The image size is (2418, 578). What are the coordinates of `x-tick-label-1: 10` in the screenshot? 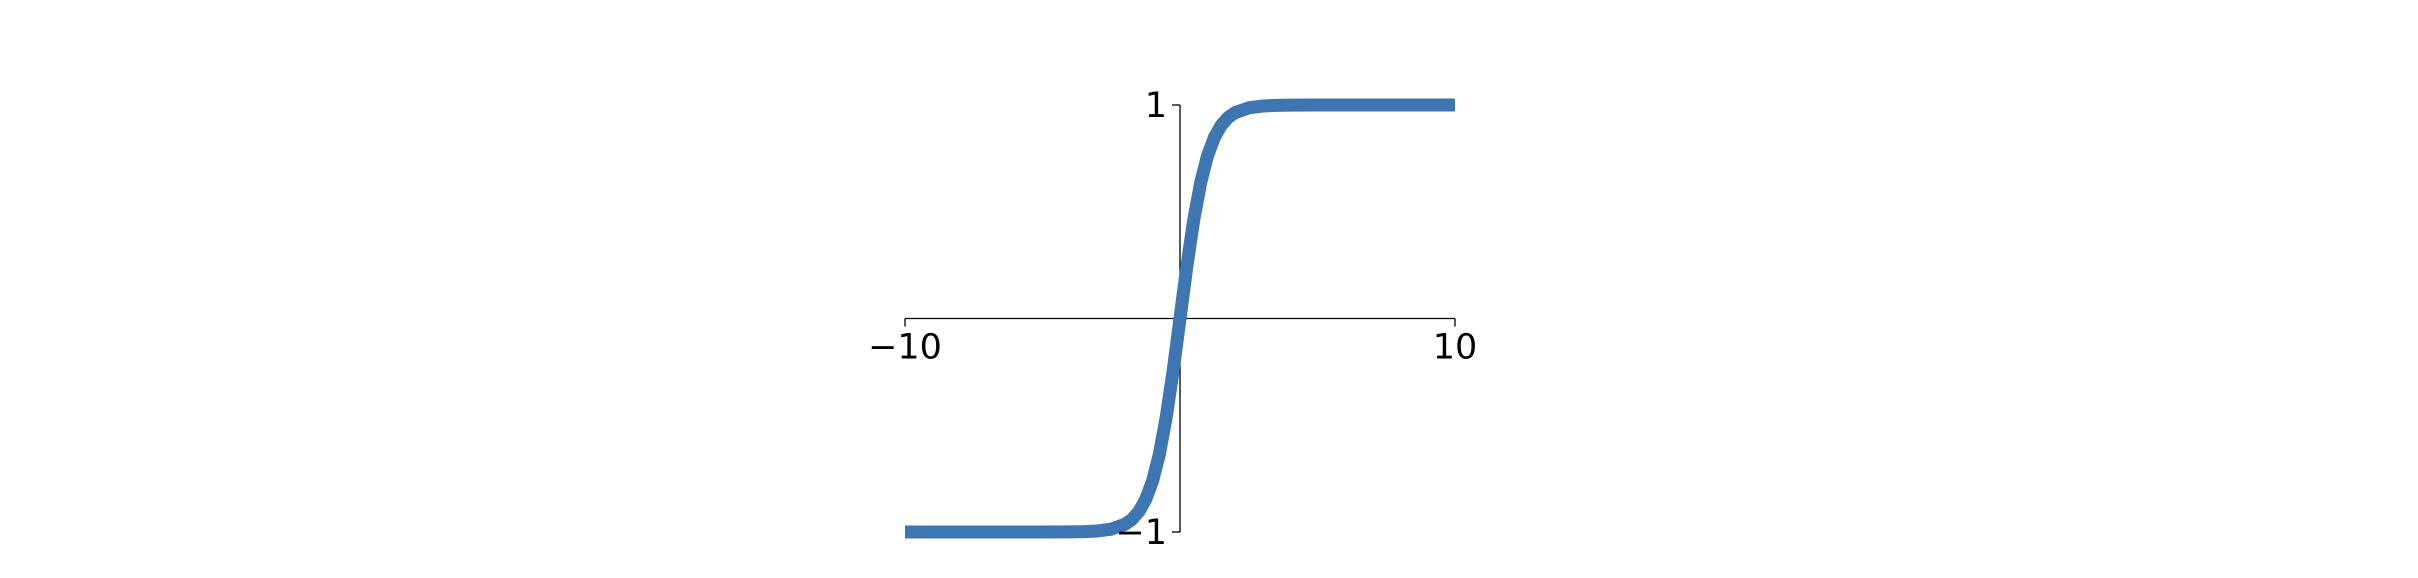 It's located at (1455, 348).